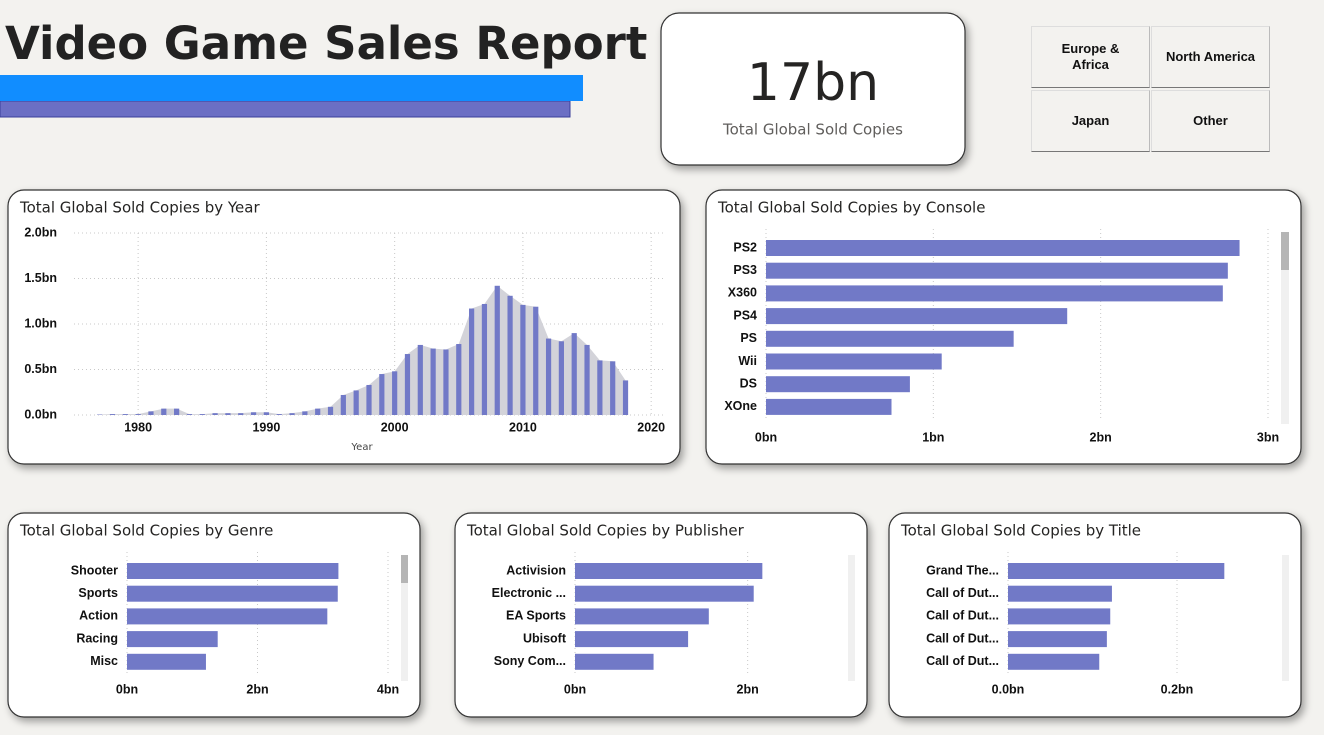 Image resolution: width=1324 pixels, height=735 pixels. Describe the element at coordinates (146, 531) in the screenshot. I see `chart-title: Total Global Sold Copies by Genre` at that location.